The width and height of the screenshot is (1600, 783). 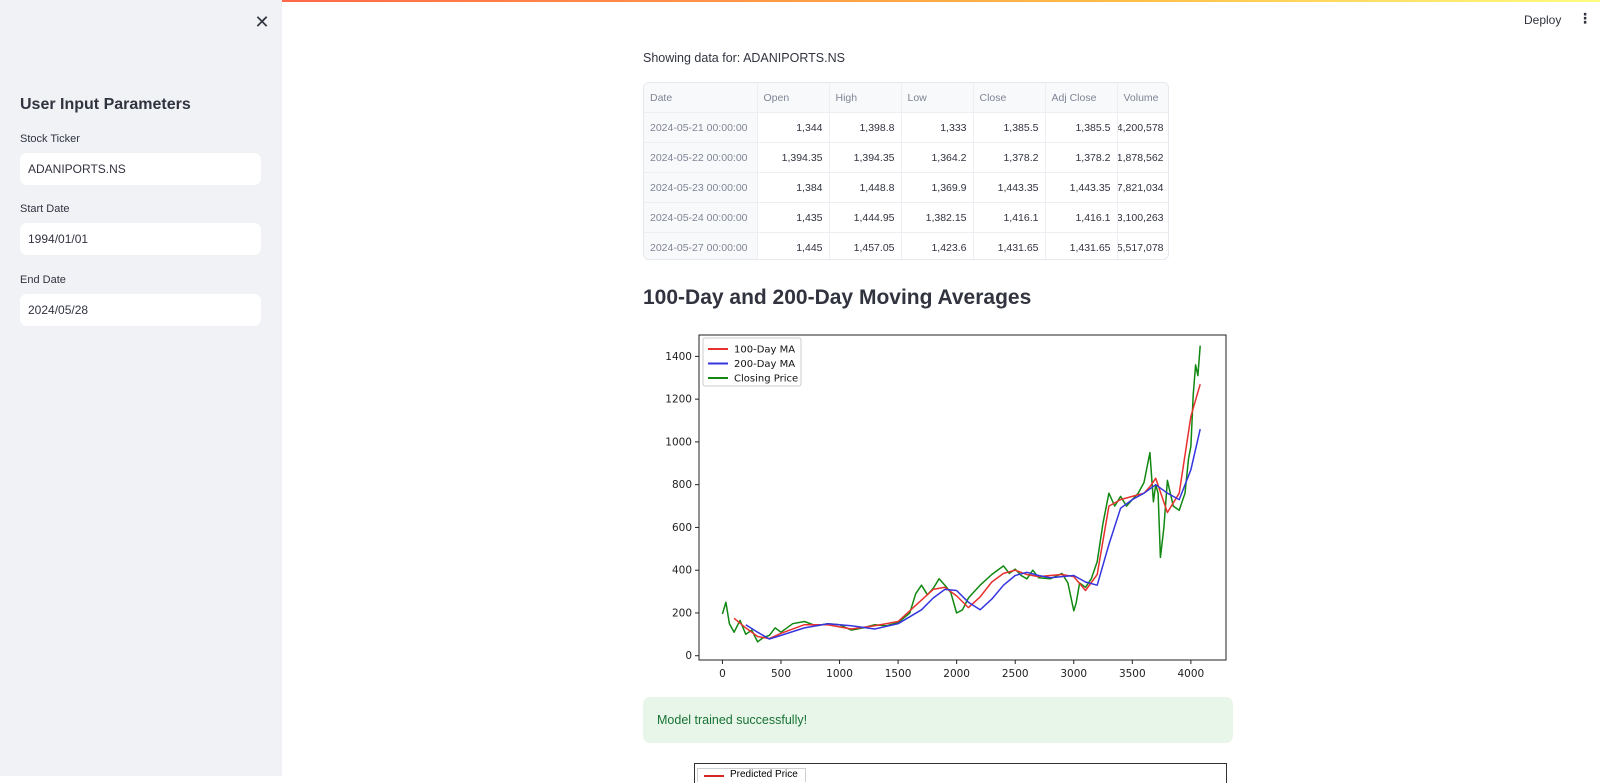 What do you see at coordinates (701, 187) in the screenshot?
I see `table-cell: 2024-05-23 00:00:00` at bounding box center [701, 187].